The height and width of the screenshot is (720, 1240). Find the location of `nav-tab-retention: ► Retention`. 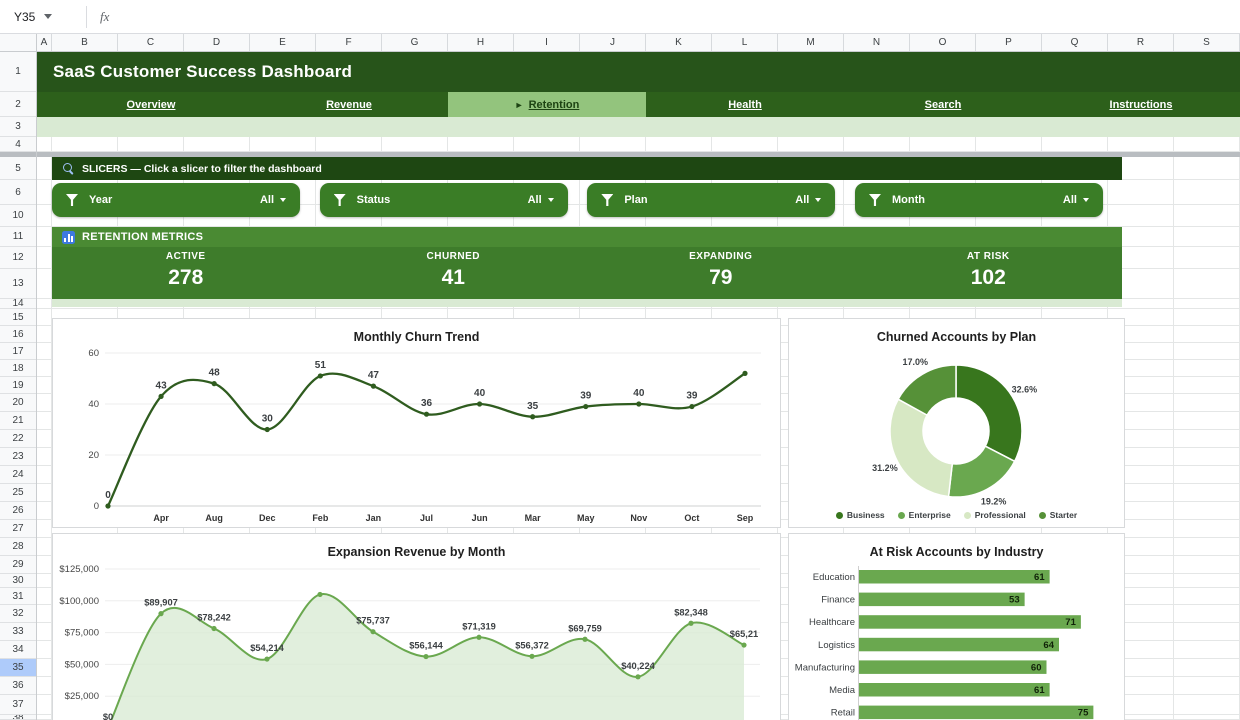

nav-tab-retention: ► Retention is located at coordinates (547, 104).